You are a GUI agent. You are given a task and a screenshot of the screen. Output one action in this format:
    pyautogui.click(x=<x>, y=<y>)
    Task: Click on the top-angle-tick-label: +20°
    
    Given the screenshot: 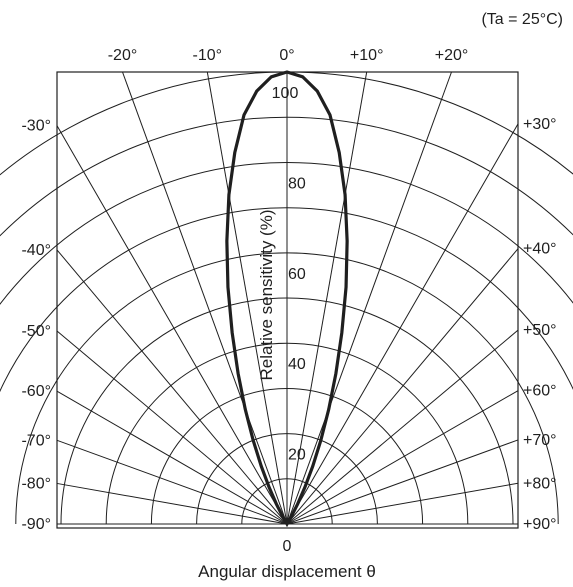 What is the action you would take?
    pyautogui.click(x=452, y=55)
    